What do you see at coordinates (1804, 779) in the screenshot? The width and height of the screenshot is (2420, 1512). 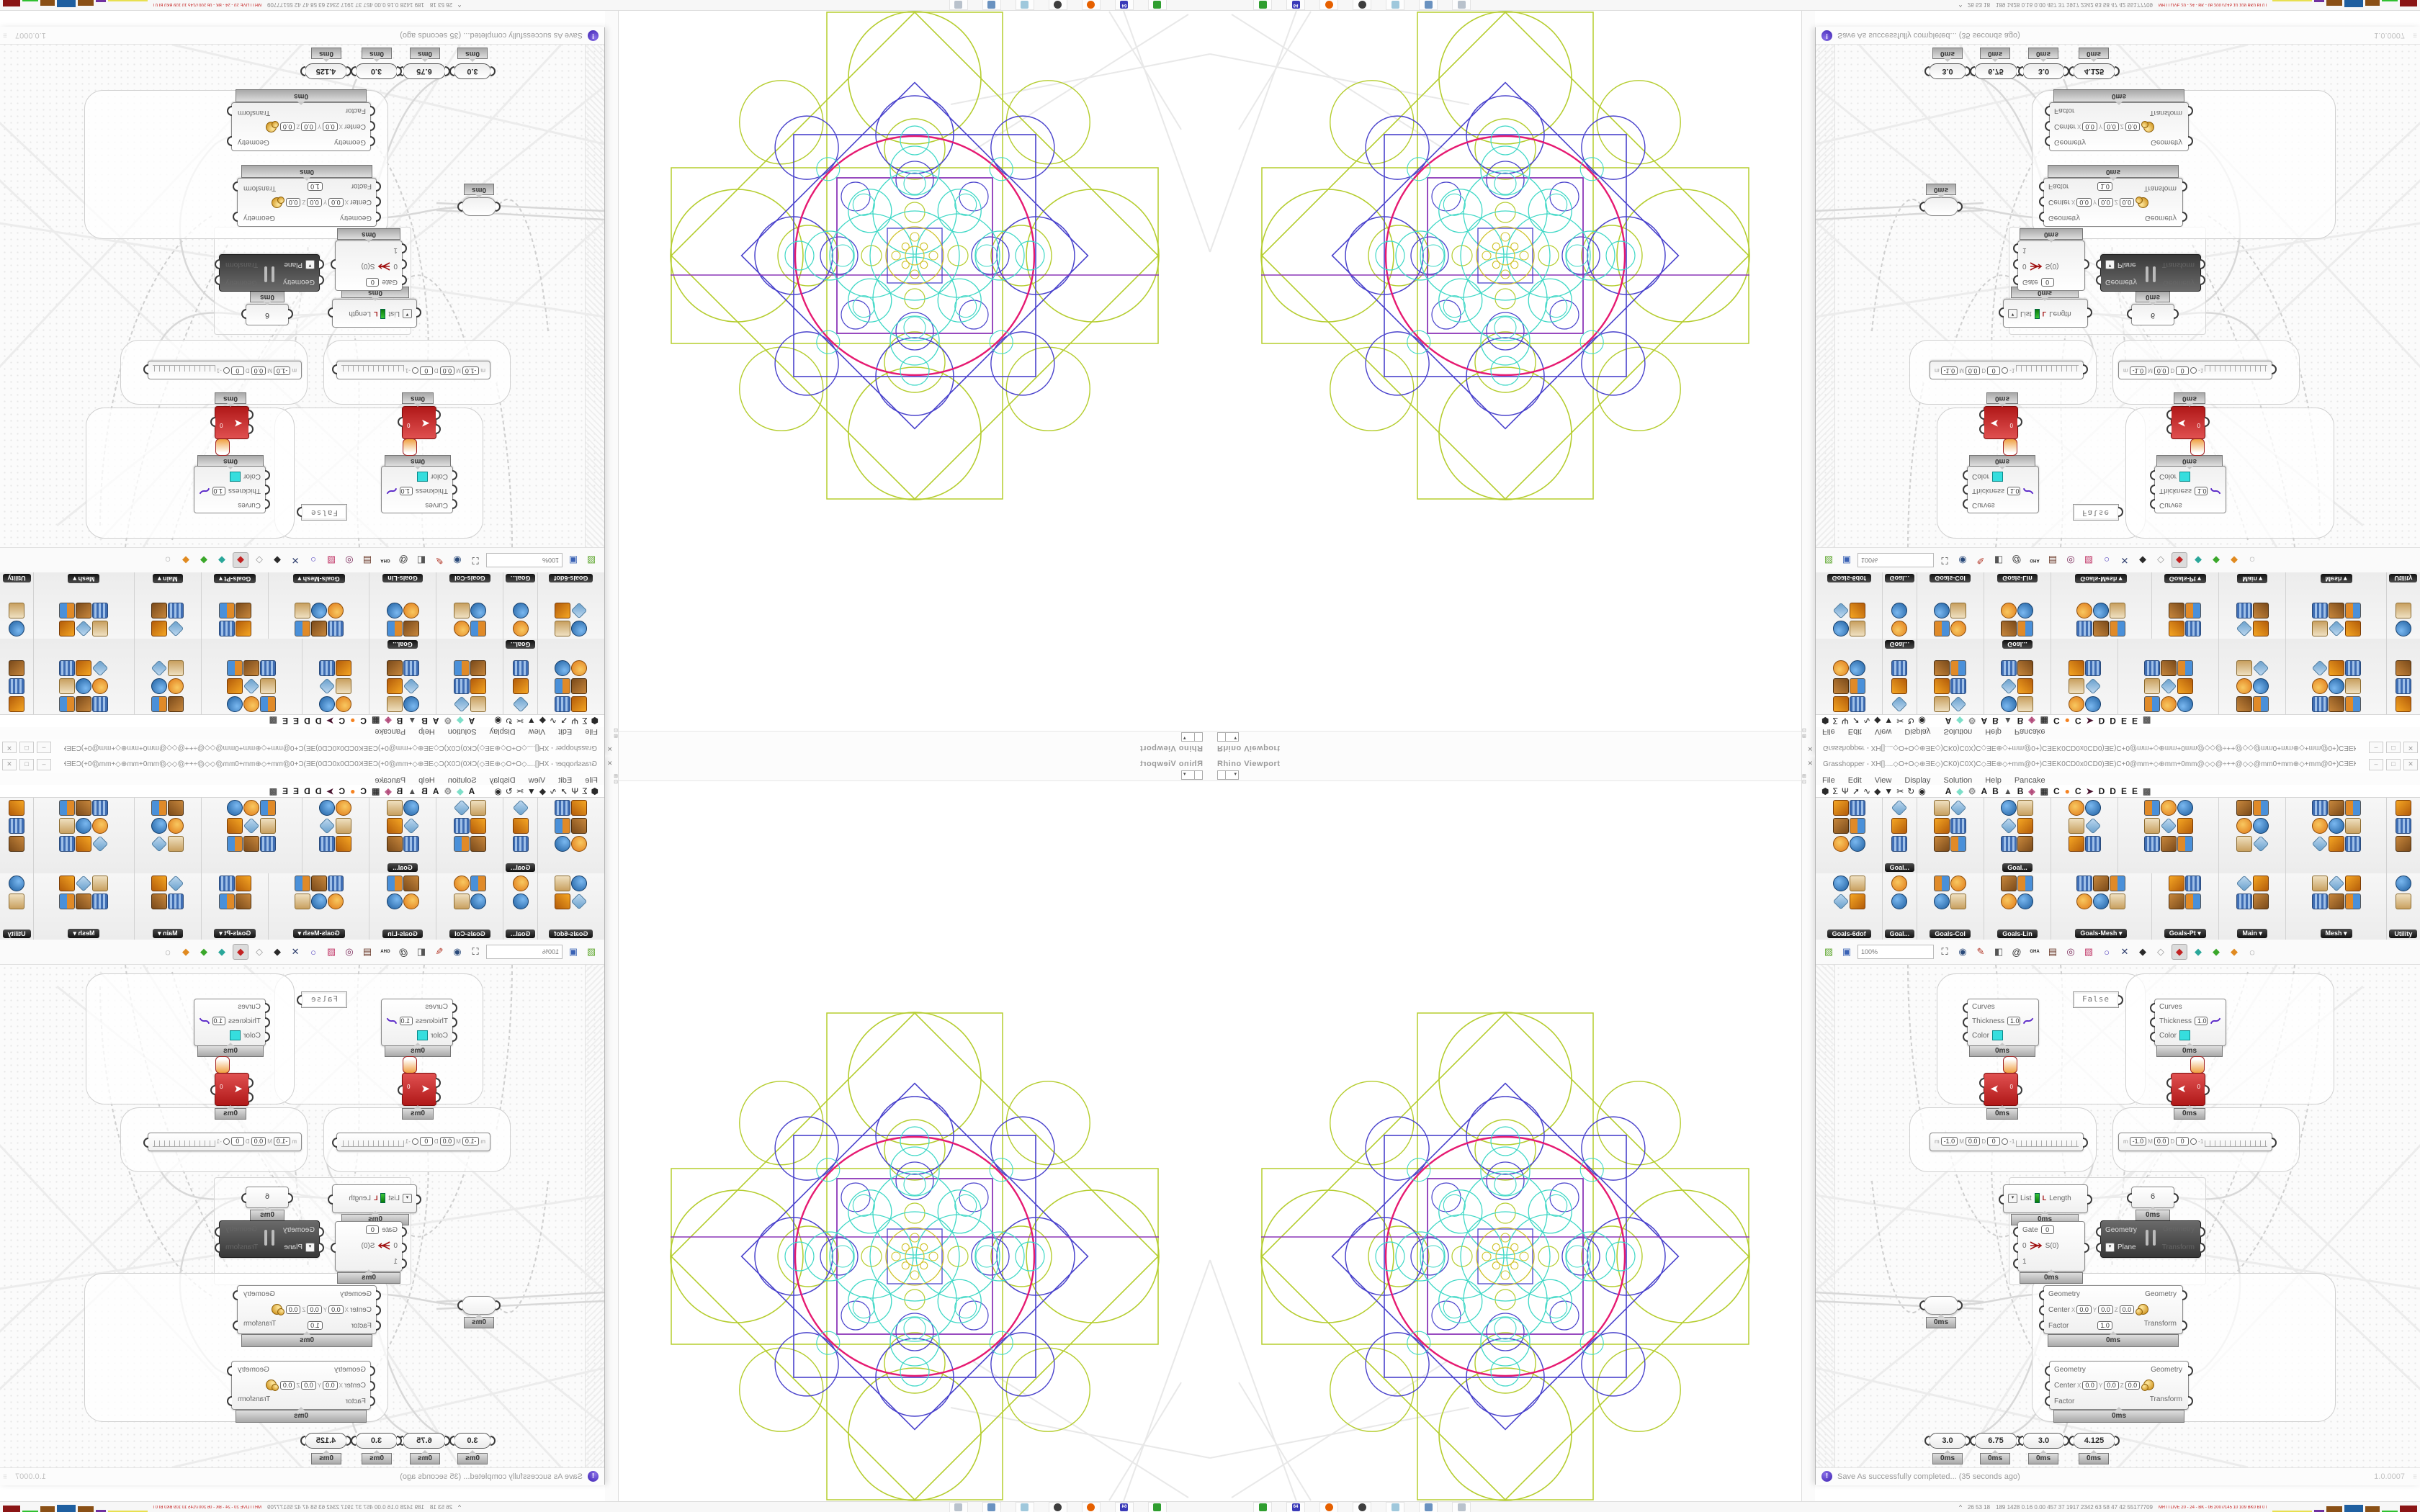 I see `panel-dock-icons: ⊞ ⊡` at bounding box center [1804, 779].